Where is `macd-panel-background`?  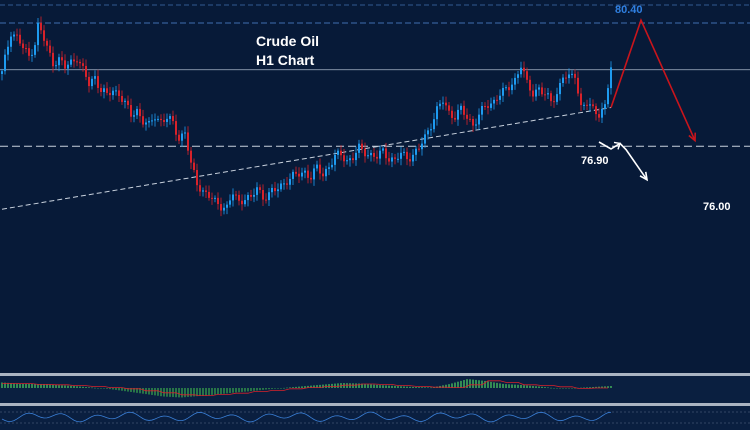
macd-panel-background is located at coordinates (375, 389).